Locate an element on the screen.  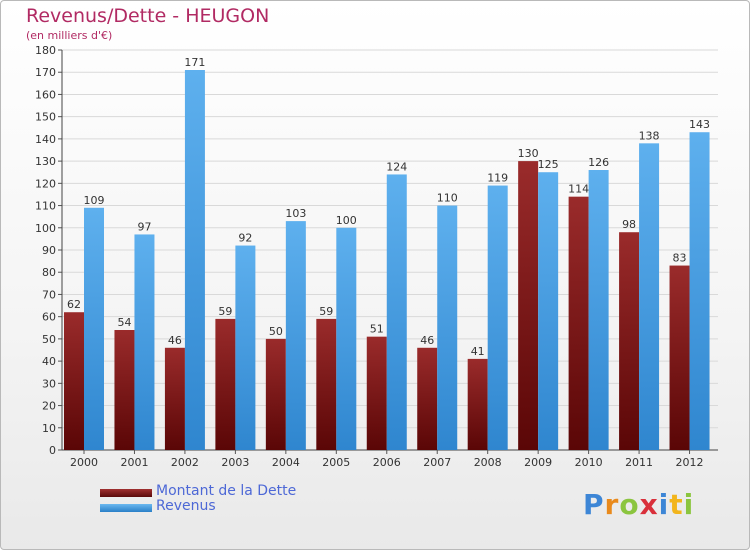
x-tick-label: 2004 is located at coordinates (286, 462).